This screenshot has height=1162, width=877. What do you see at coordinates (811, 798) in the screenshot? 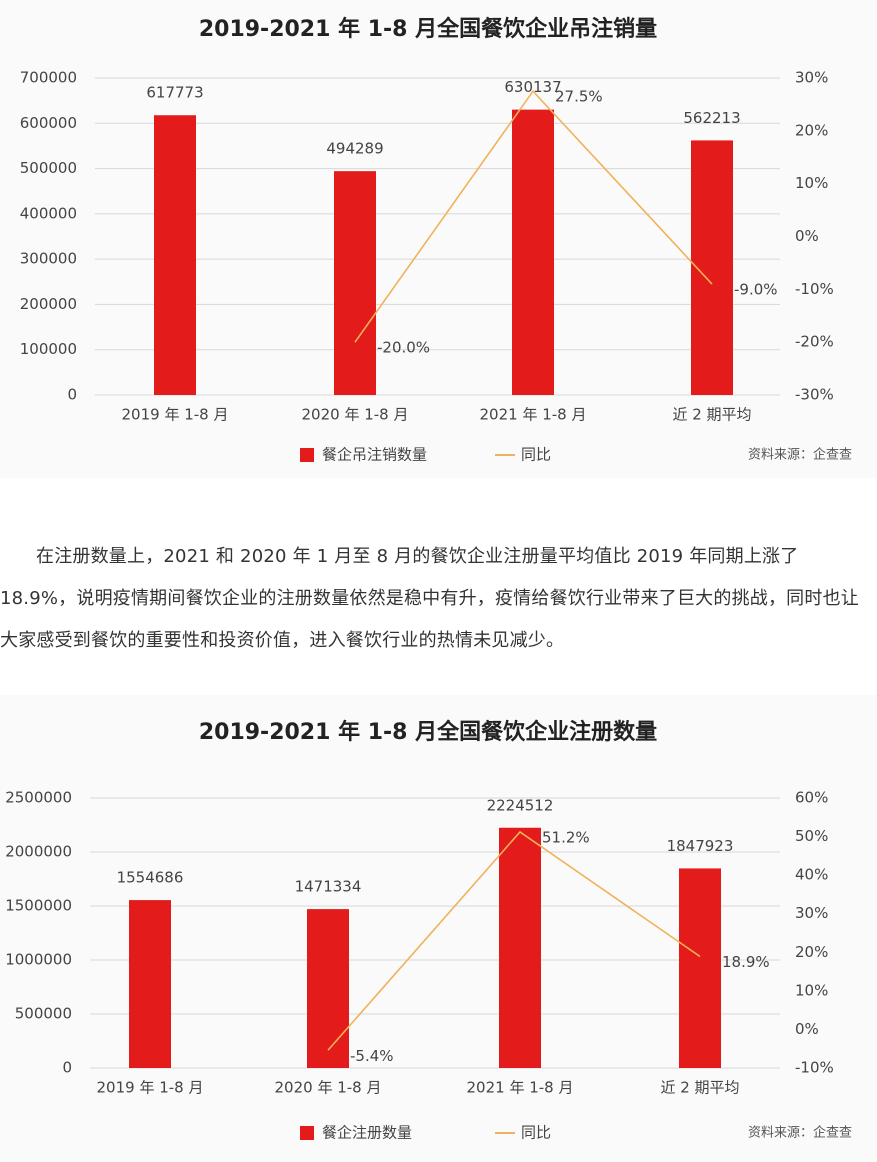
I see `y2-tick-label: 60%` at bounding box center [811, 798].